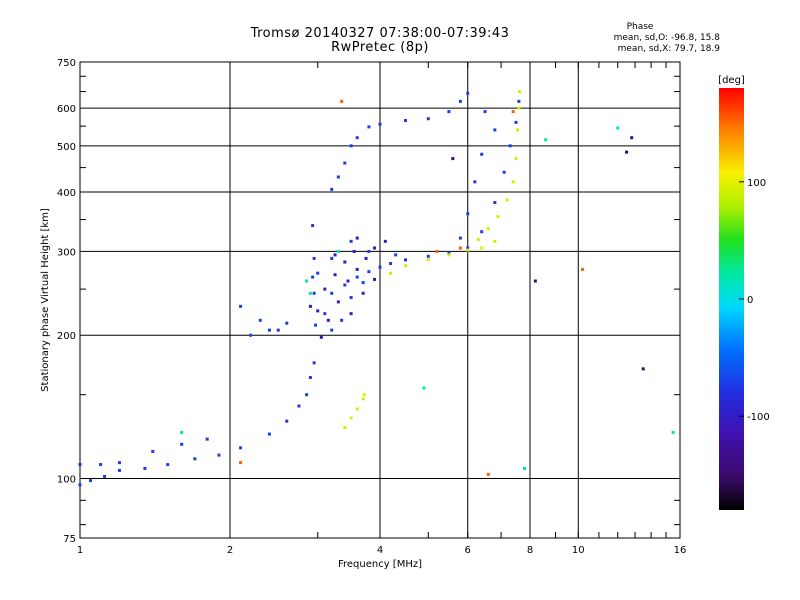  What do you see at coordinates (66, 252) in the screenshot?
I see `y-tick-label: 300` at bounding box center [66, 252].